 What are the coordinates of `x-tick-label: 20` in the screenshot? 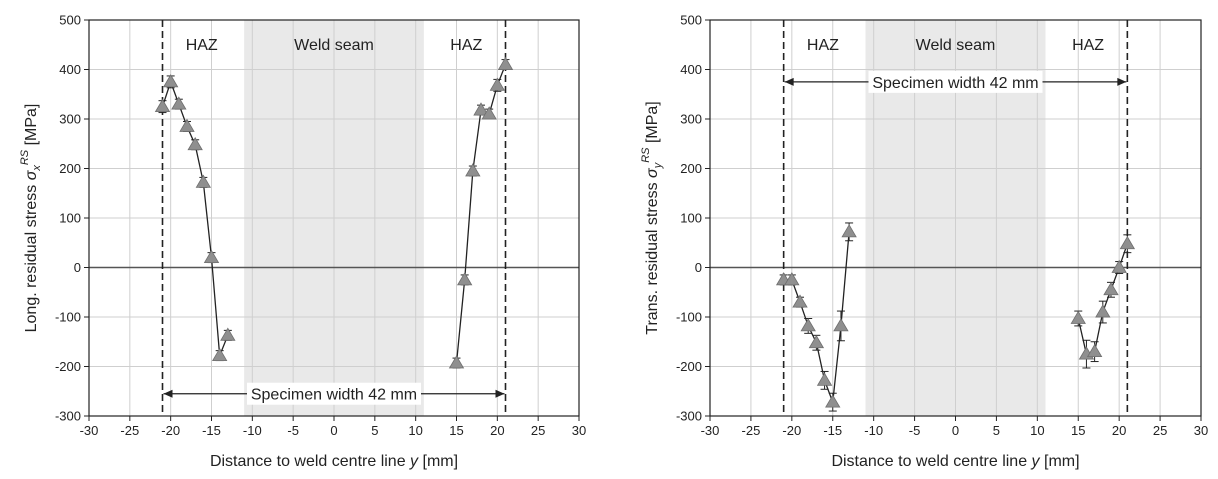 It's located at (497, 430).